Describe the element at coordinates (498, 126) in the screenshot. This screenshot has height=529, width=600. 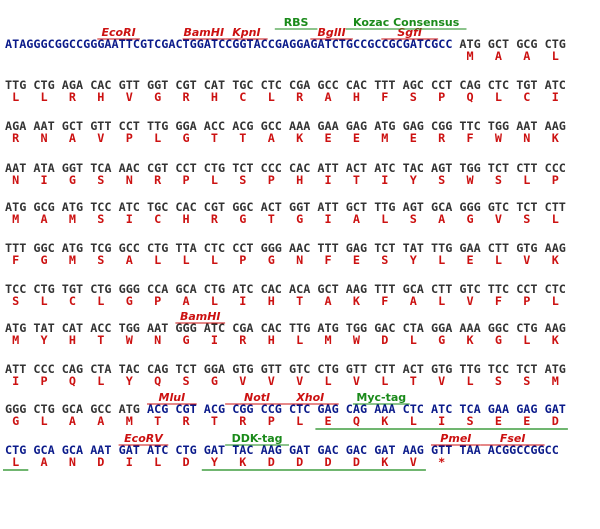
I see `codon: TGG` at that location.